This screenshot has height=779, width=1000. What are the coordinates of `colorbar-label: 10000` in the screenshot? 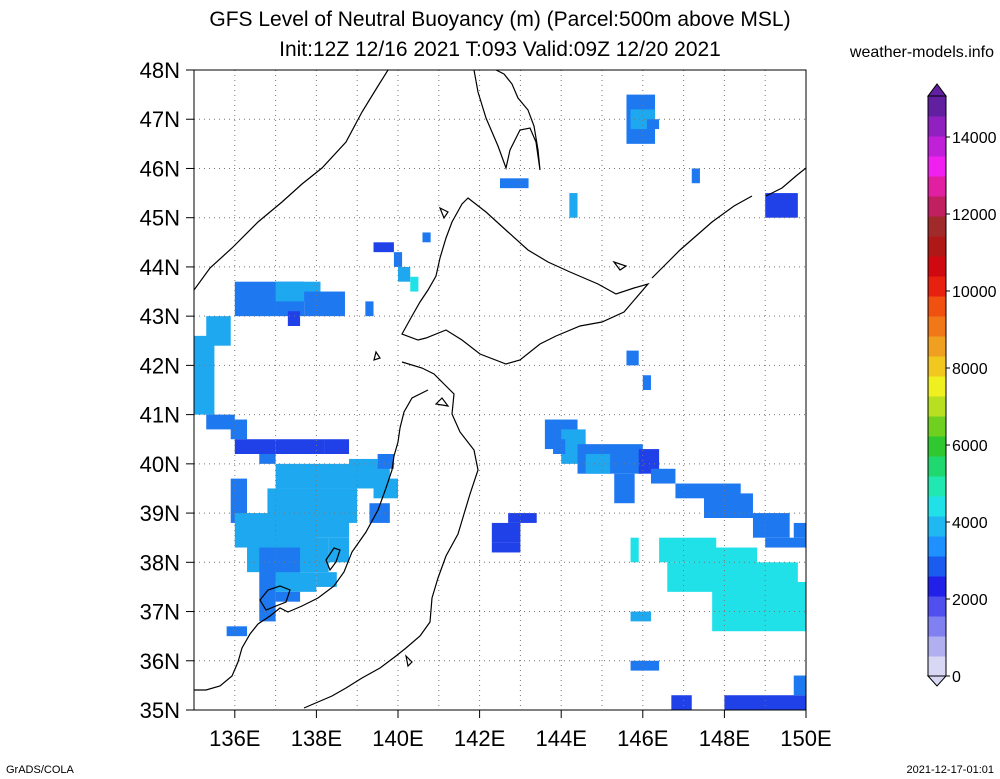 It's located at (974, 292).